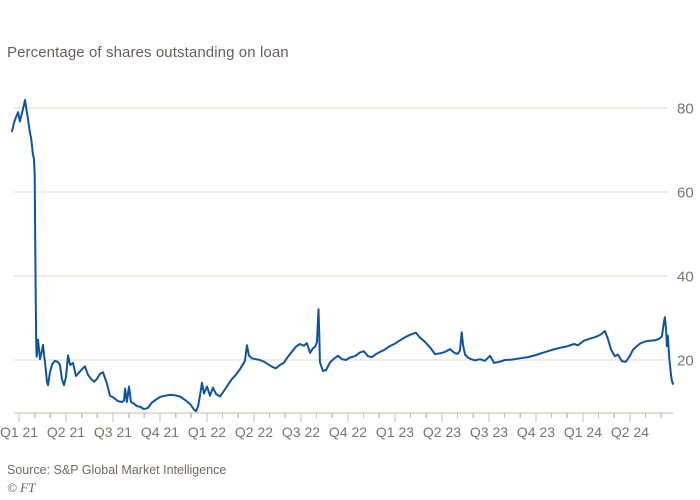 The image size is (700, 500). I want to click on x-tick-label: Q1 23, so click(395, 432).